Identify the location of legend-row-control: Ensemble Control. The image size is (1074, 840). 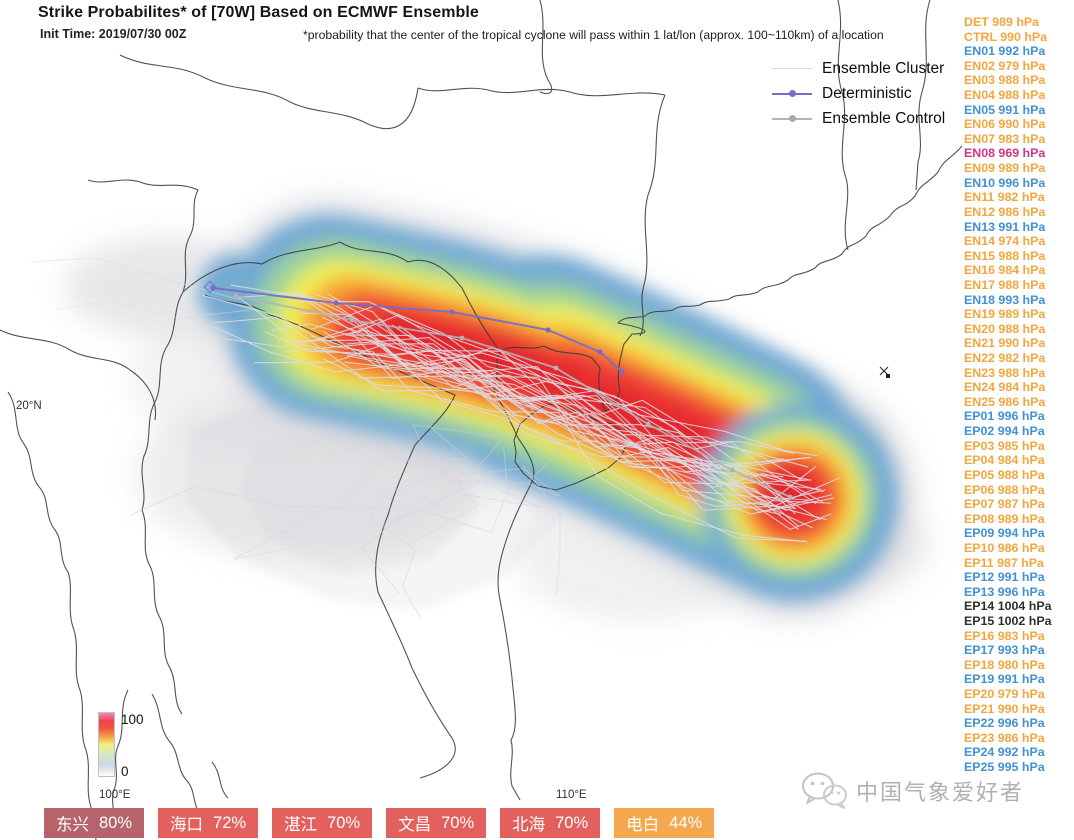
(858, 118).